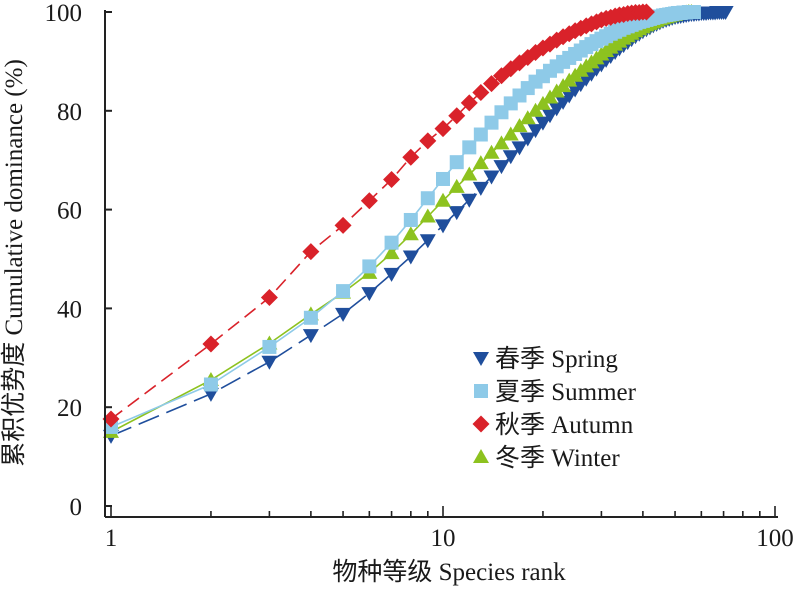  What do you see at coordinates (111, 538) in the screenshot?
I see `x-tick-label: 1` at bounding box center [111, 538].